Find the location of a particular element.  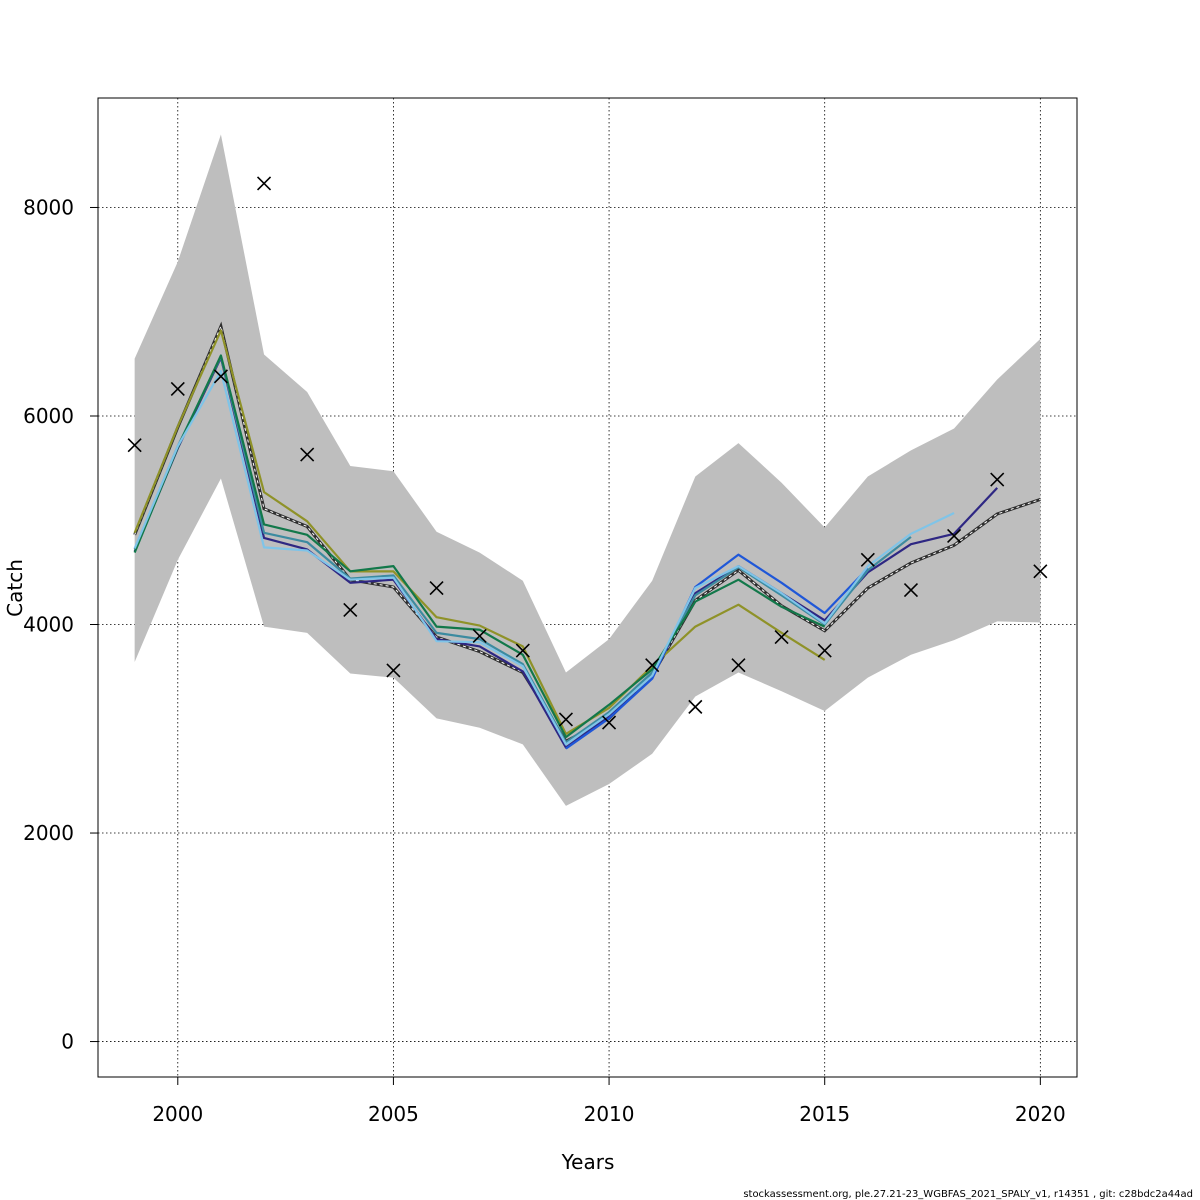

y-axis-title: Catch is located at coordinates (15, 588).